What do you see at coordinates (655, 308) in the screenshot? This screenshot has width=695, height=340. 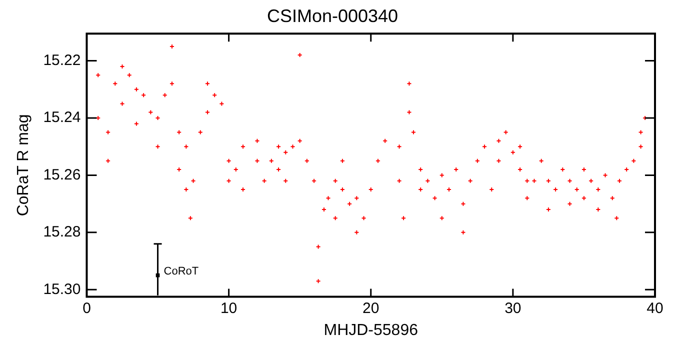 I see `x-tick-label: 40` at bounding box center [655, 308].